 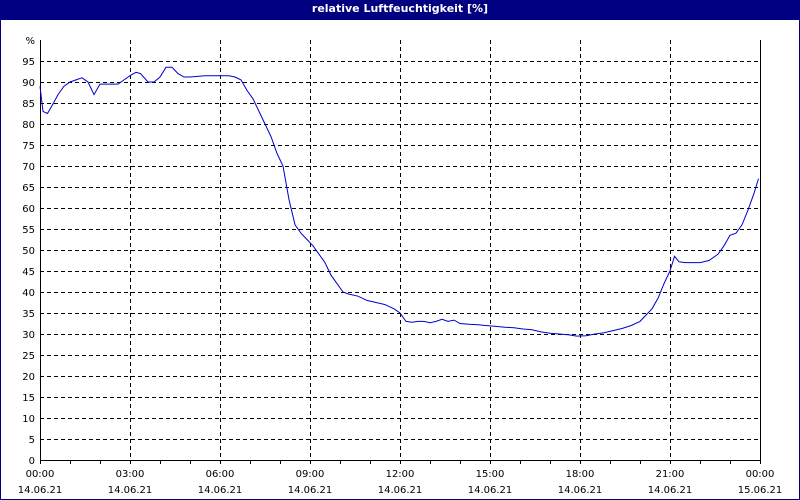 I want to click on y-tick-label: 20, so click(x=28, y=377).